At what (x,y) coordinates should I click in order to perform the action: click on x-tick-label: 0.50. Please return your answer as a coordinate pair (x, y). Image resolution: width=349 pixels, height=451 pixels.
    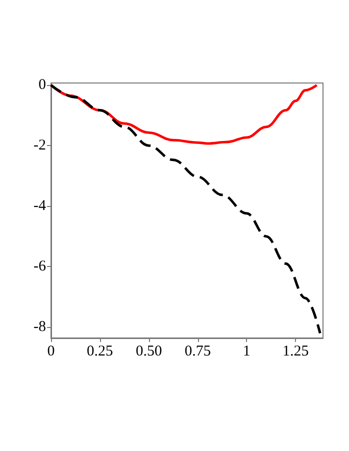
    Looking at the image, I should click on (149, 352).